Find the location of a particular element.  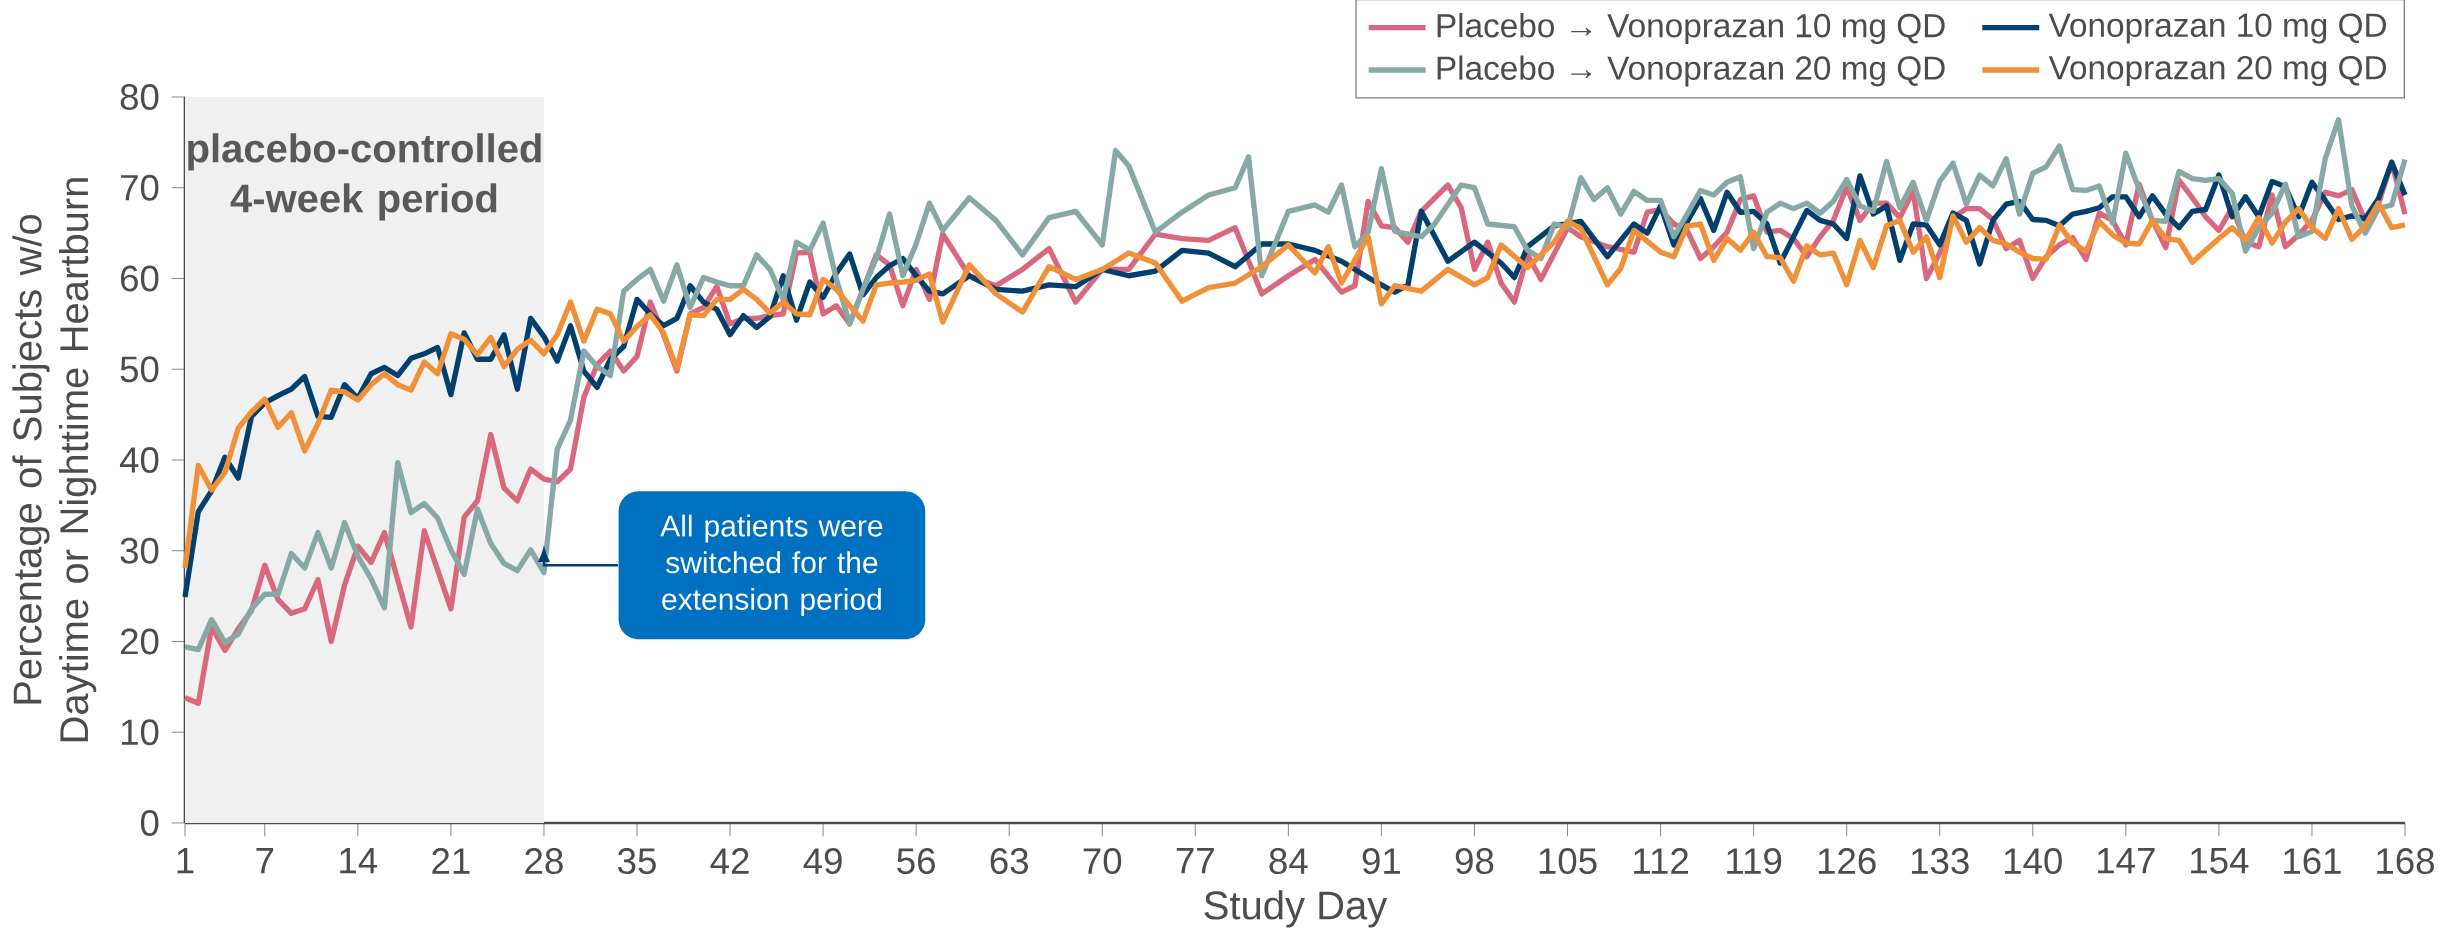

x-tick-label: 77 is located at coordinates (1195, 861).